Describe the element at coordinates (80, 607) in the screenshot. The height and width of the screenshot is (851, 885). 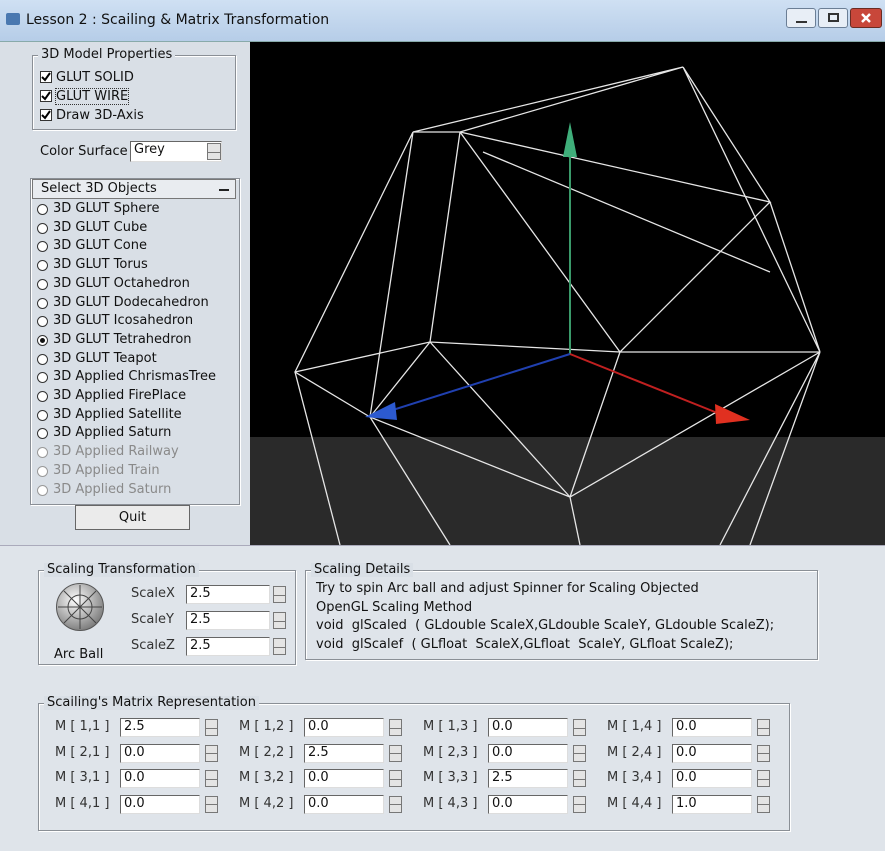
I see `arc-ball` at that location.